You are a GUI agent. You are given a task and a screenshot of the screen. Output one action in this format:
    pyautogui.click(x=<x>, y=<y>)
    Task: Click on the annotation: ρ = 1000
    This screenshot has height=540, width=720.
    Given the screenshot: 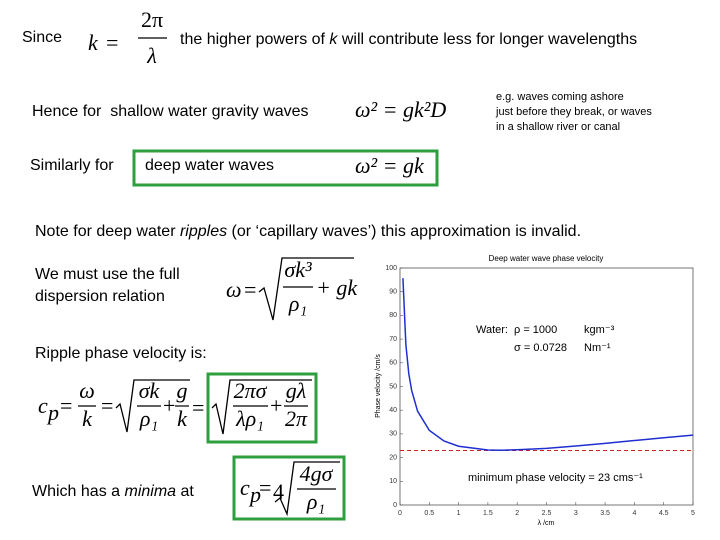 What is the action you would take?
    pyautogui.click(x=535, y=330)
    